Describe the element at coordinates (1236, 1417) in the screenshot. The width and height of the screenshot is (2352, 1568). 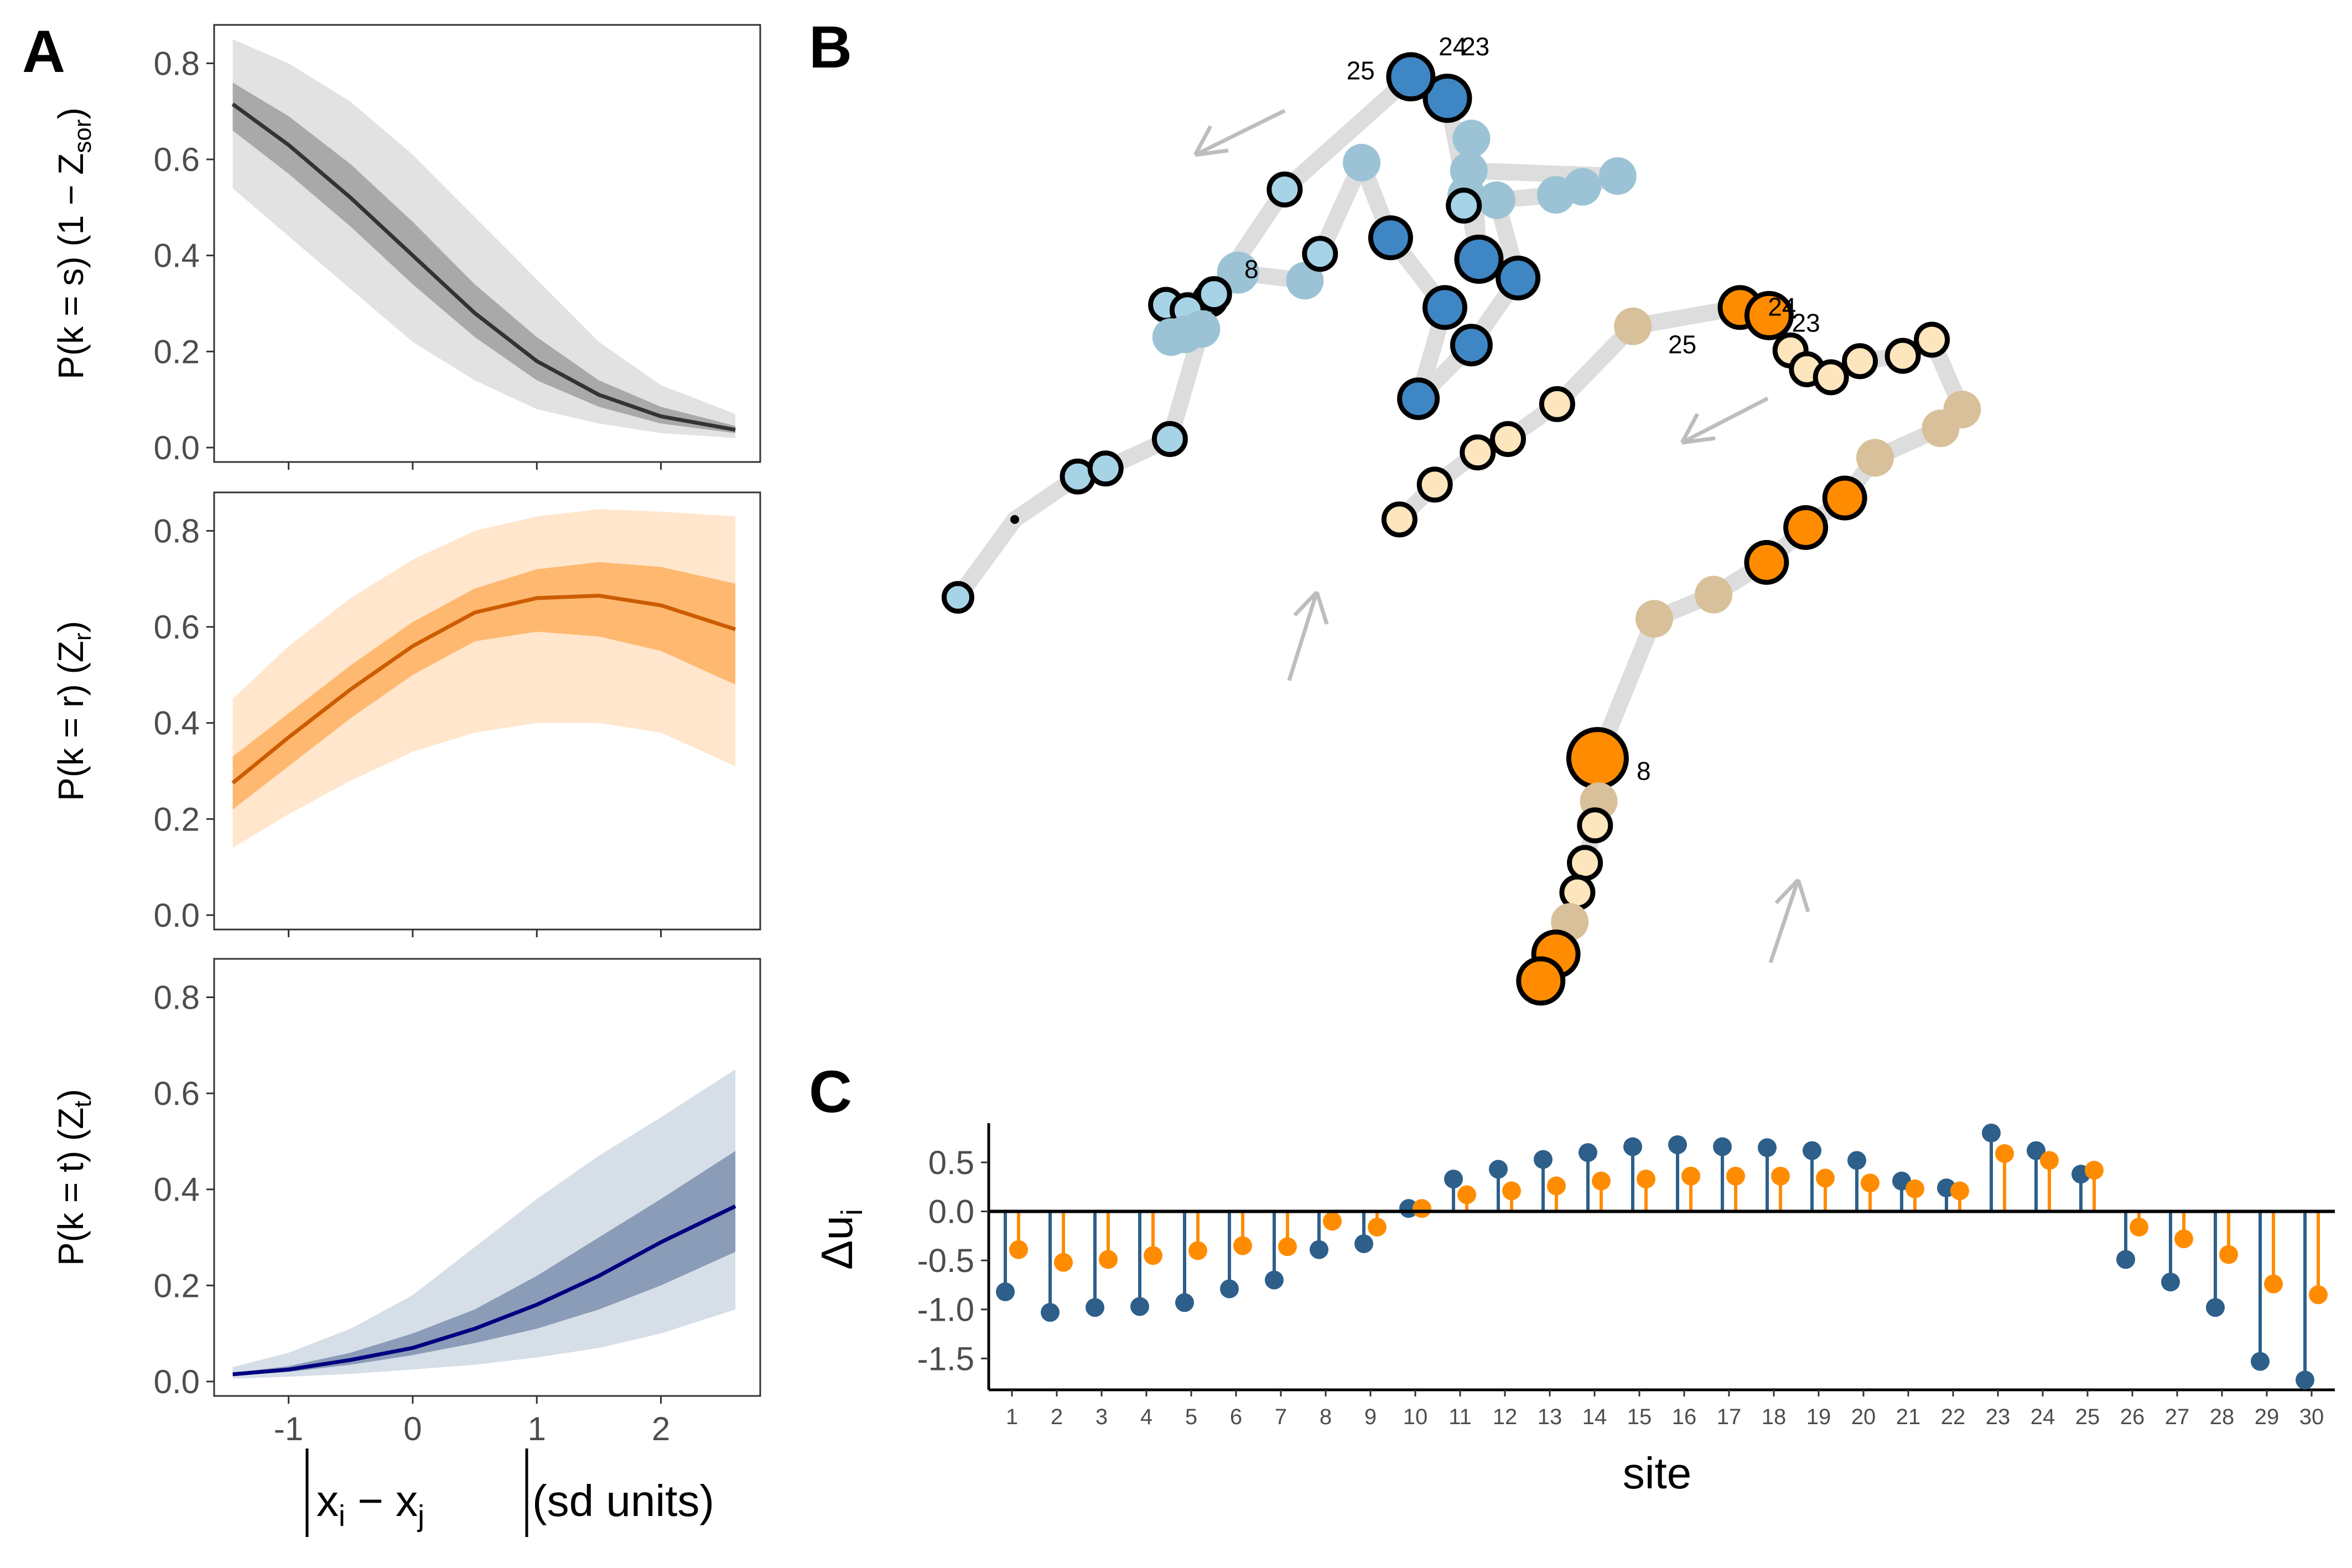
I see `panel-c-xtick-label: 6` at that location.